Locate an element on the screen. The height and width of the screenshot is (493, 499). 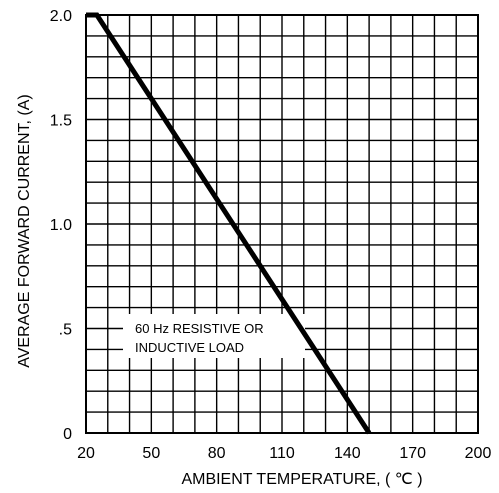
annotation-line-1: 60 Hz RESISTIVE OR is located at coordinates (199, 328).